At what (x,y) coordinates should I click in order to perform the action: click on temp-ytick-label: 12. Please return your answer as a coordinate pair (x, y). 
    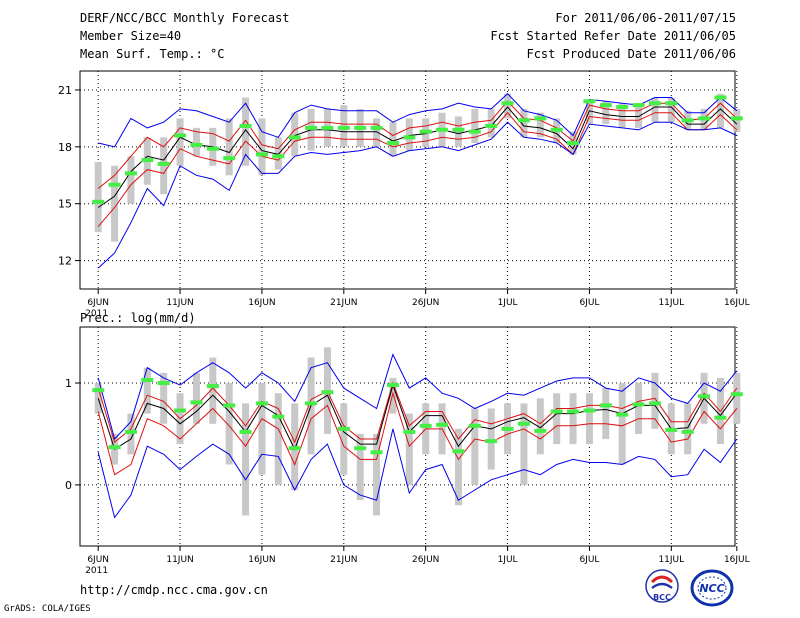
    Looking at the image, I should click on (65, 261).